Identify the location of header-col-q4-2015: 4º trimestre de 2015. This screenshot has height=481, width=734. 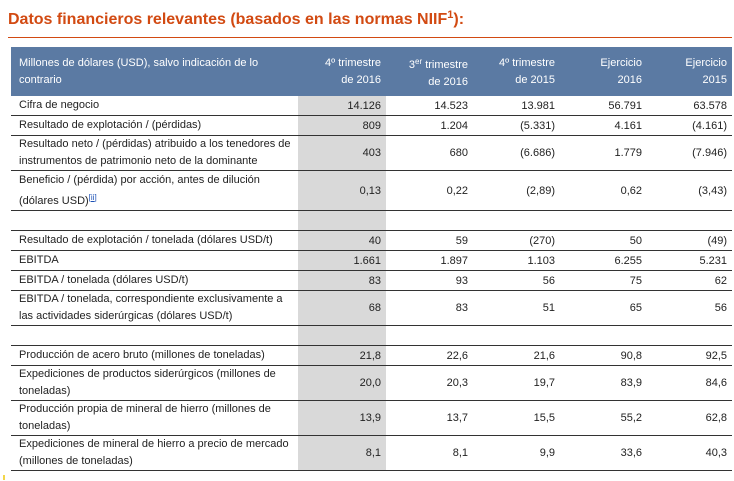
(516, 71).